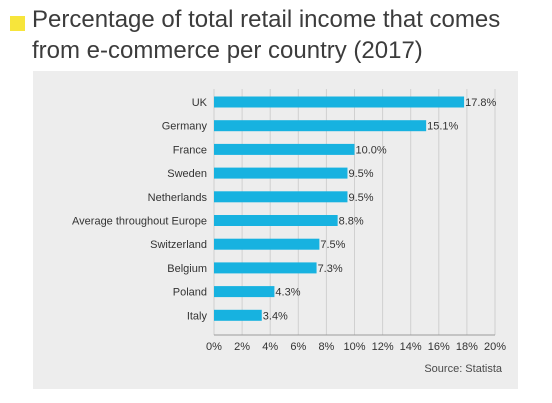 Image resolution: width=552 pixels, height=403 pixels. Describe the element at coordinates (383, 347) in the screenshot. I see `x-tick-label: 12%` at that location.